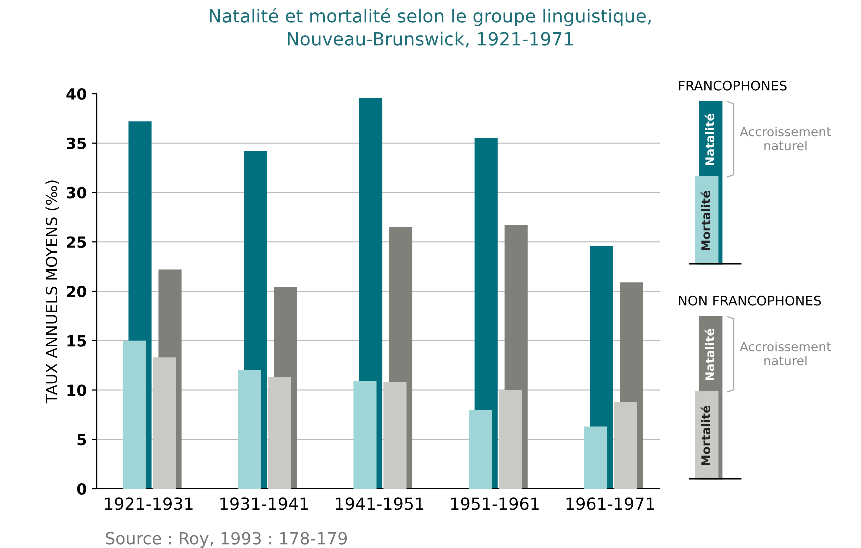  What do you see at coordinates (77, 193) in the screenshot?
I see `y-tick-label: 30` at bounding box center [77, 193].